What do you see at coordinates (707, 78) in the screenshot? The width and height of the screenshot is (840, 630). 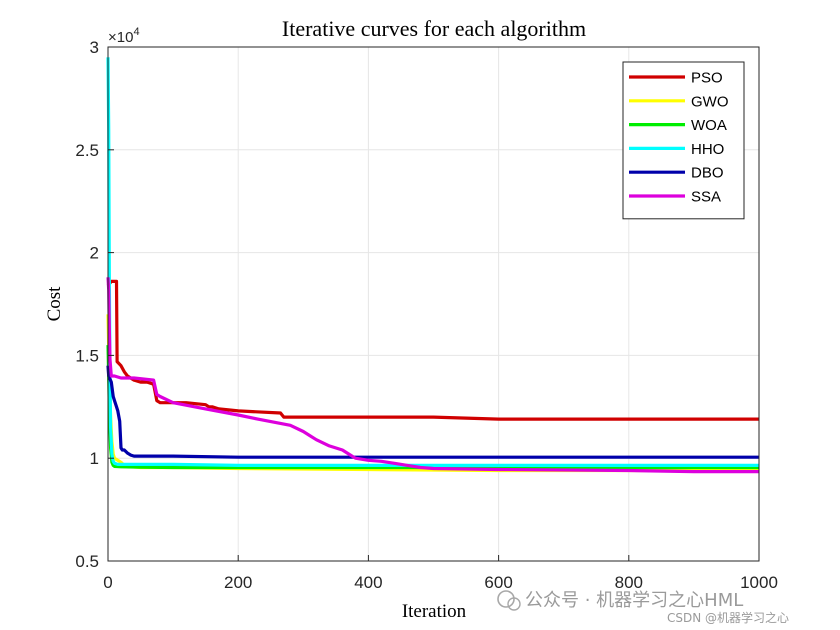 I see `legend-label-pso: PSO` at bounding box center [707, 78].